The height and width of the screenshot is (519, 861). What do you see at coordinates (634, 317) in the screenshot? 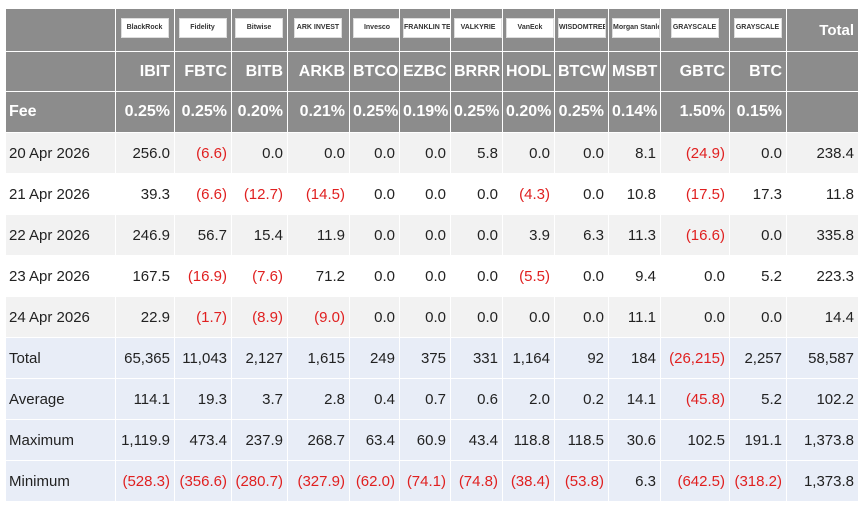
I see `value-cell: 11.1` at bounding box center [634, 317].